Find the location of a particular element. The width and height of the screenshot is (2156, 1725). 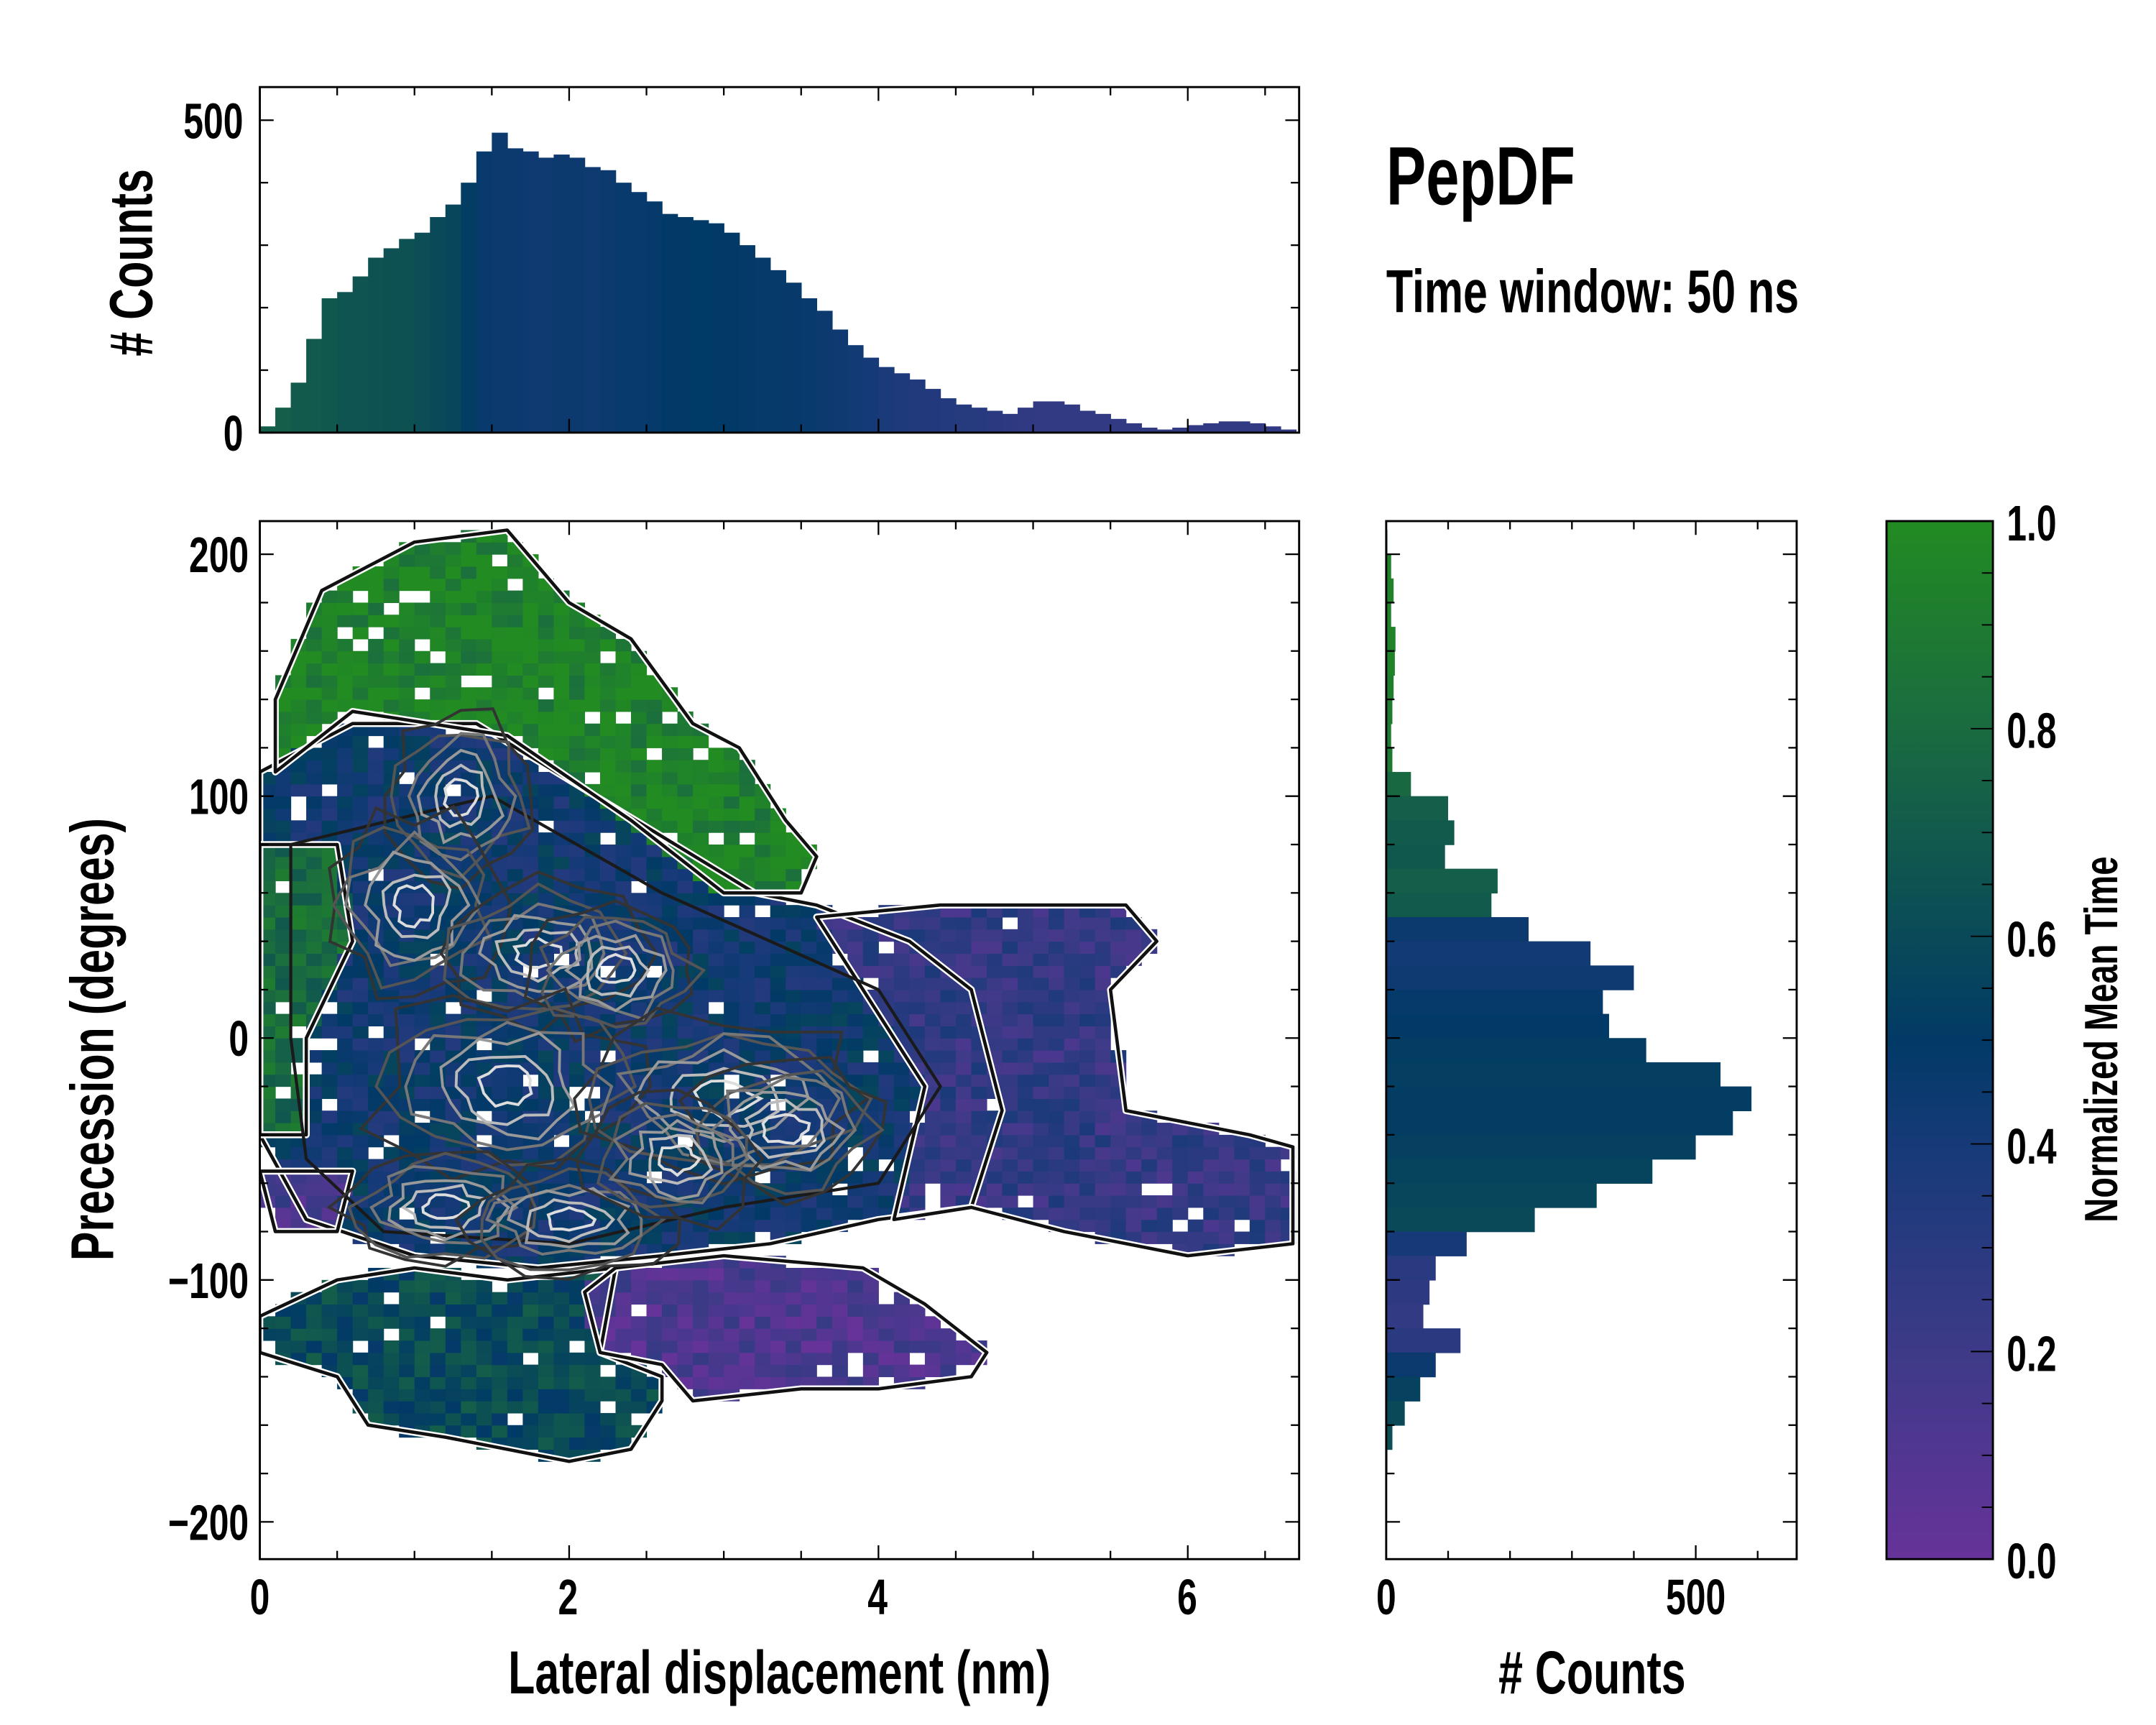

right-histogram-xlabel: # Counts is located at coordinates (1592, 1672).